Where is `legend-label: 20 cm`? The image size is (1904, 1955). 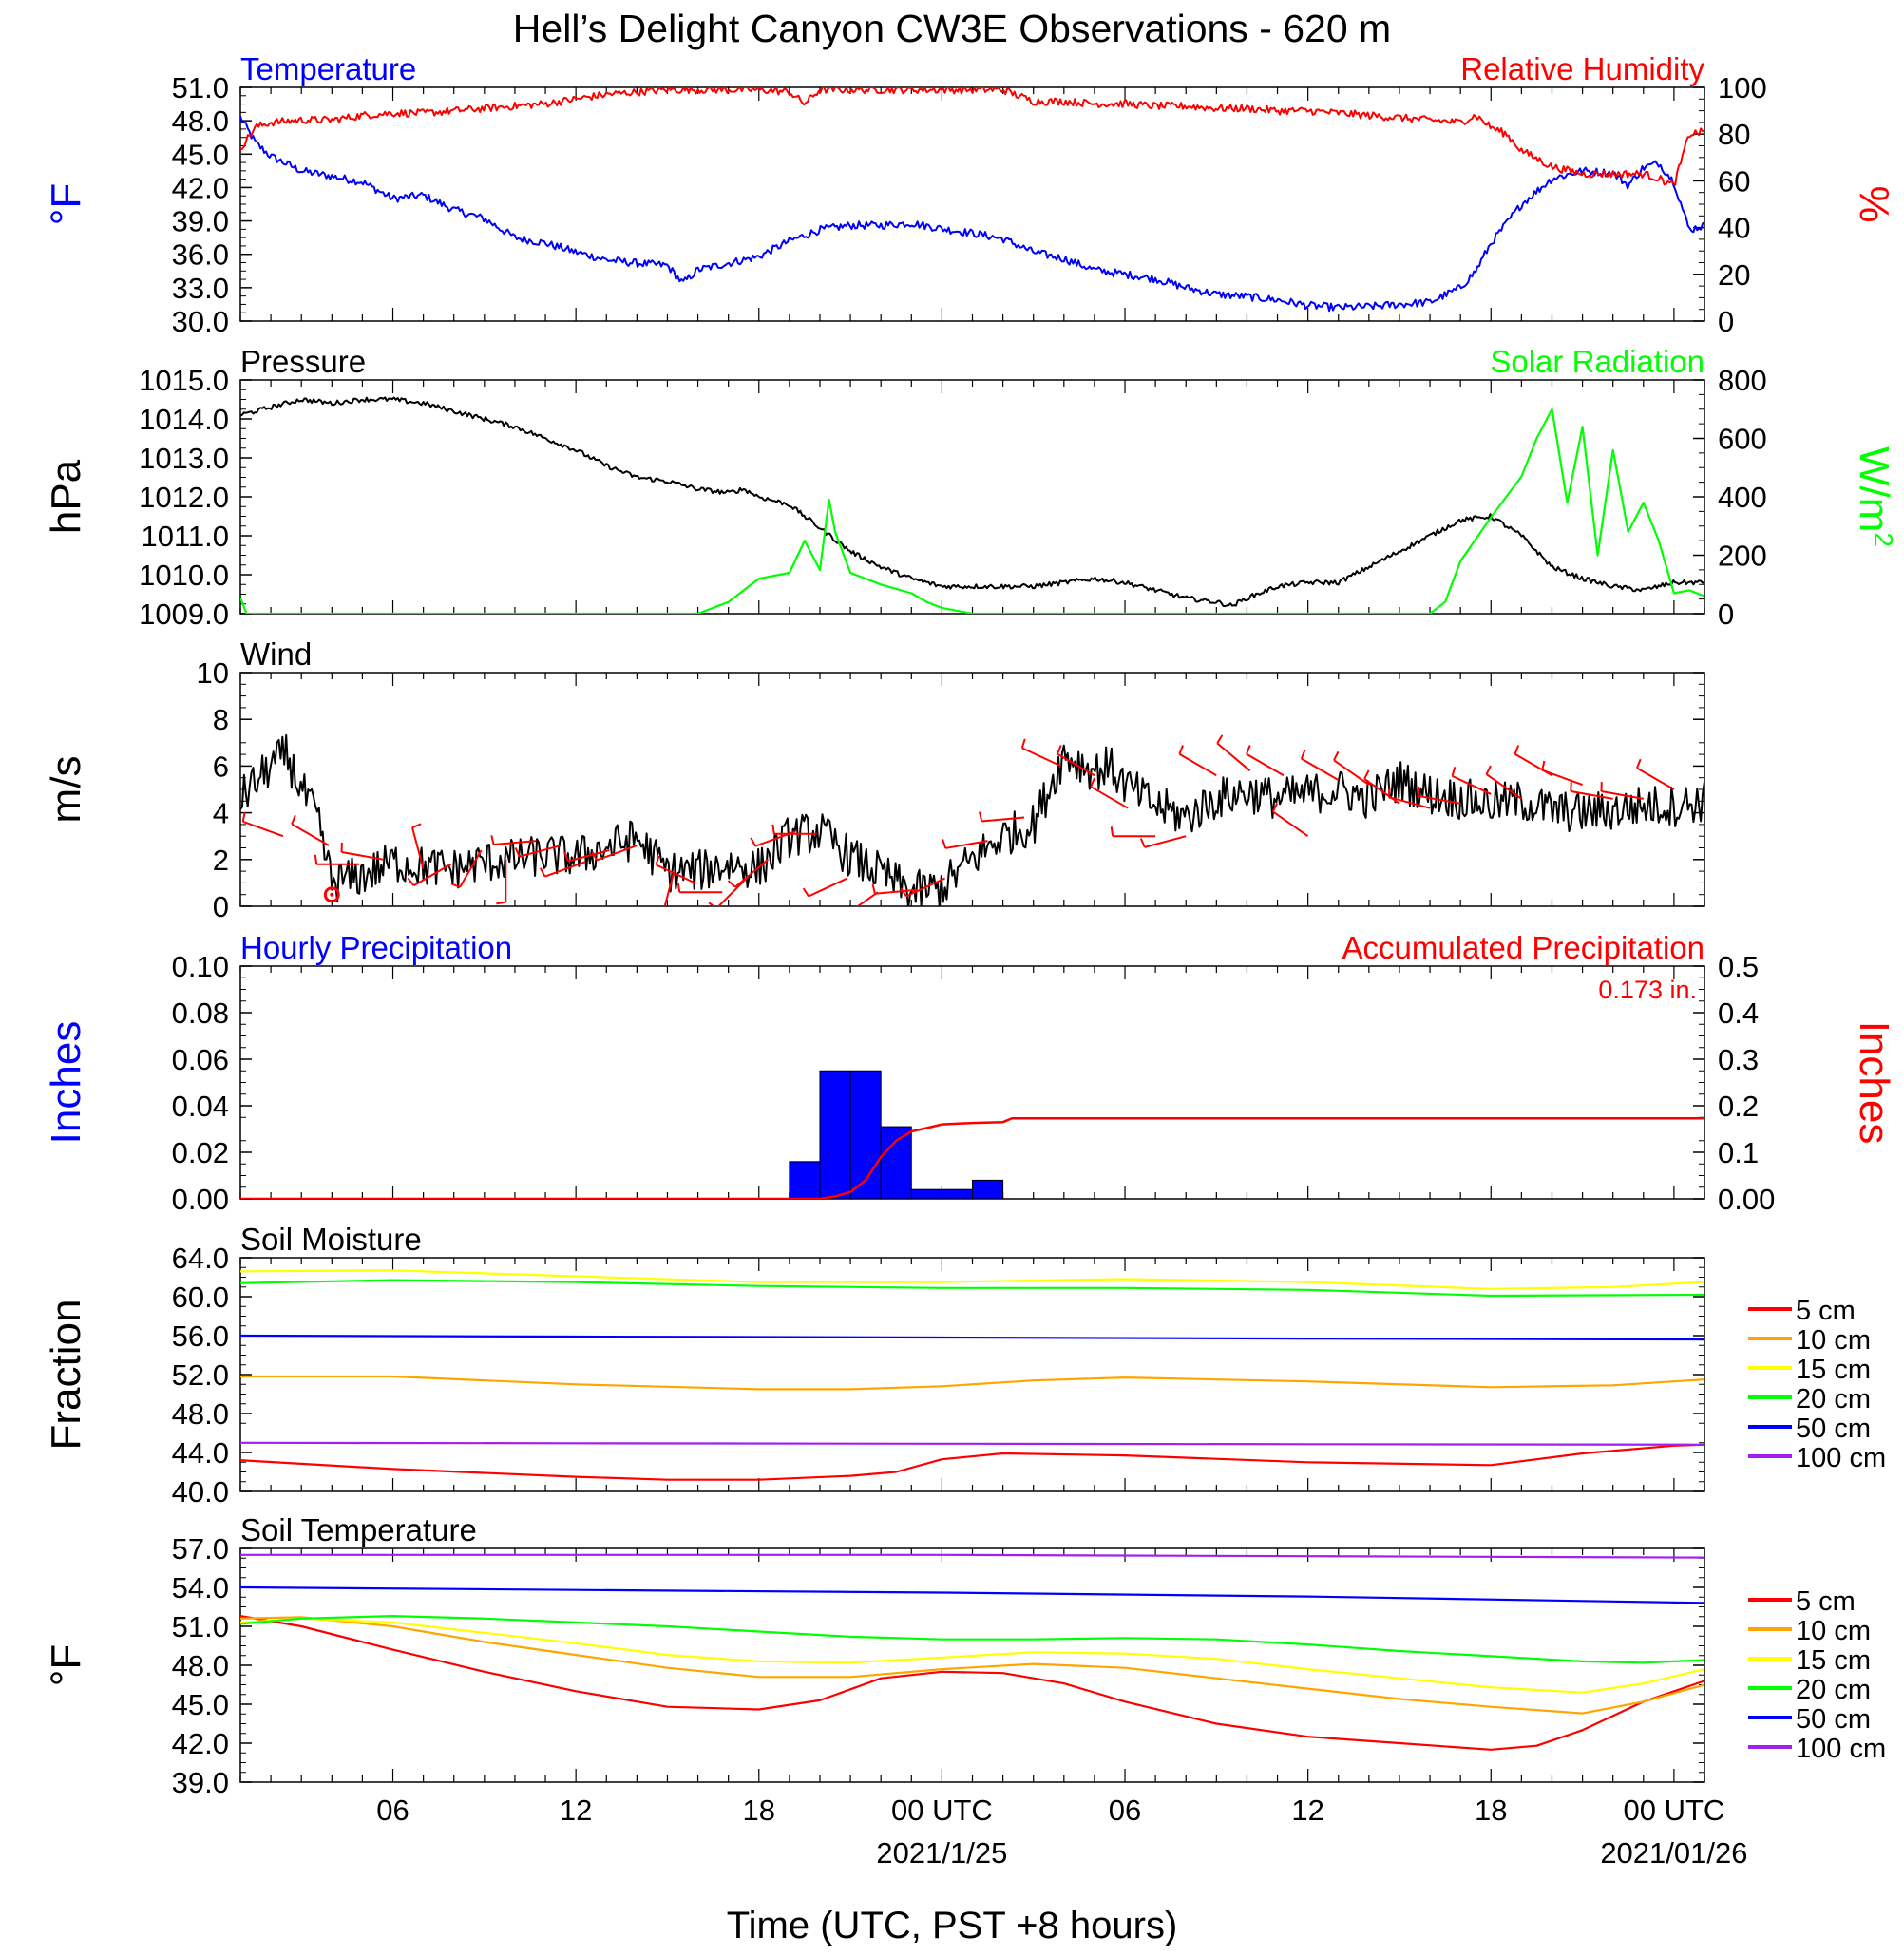 legend-label: 20 cm is located at coordinates (1834, 1690).